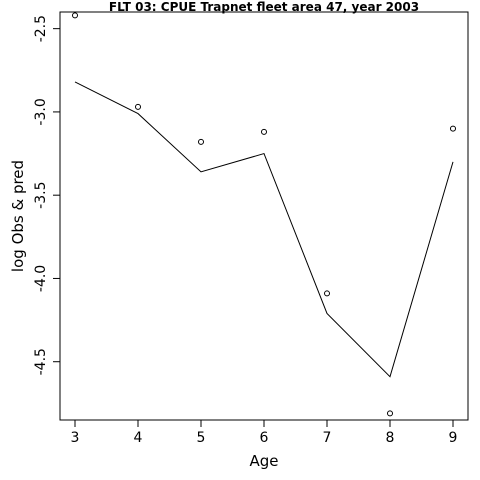  What do you see at coordinates (41, 111) in the screenshot?
I see `y-tick-label: -3.0` at bounding box center [41, 111].